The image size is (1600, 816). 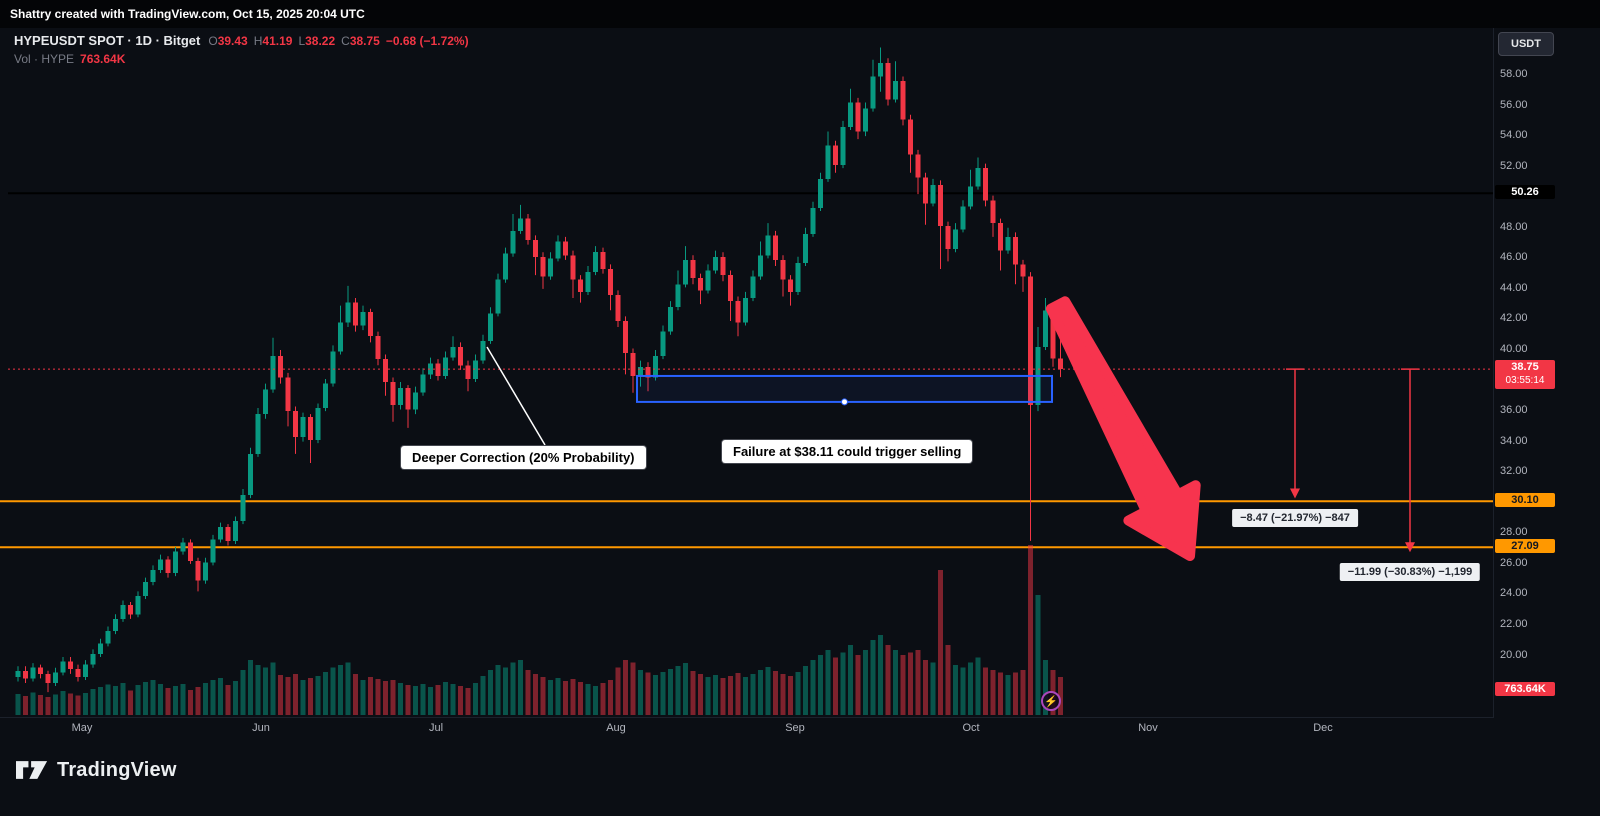 What do you see at coordinates (1514, 471) in the screenshot?
I see `price-tick-label: 32.00` at bounding box center [1514, 471].